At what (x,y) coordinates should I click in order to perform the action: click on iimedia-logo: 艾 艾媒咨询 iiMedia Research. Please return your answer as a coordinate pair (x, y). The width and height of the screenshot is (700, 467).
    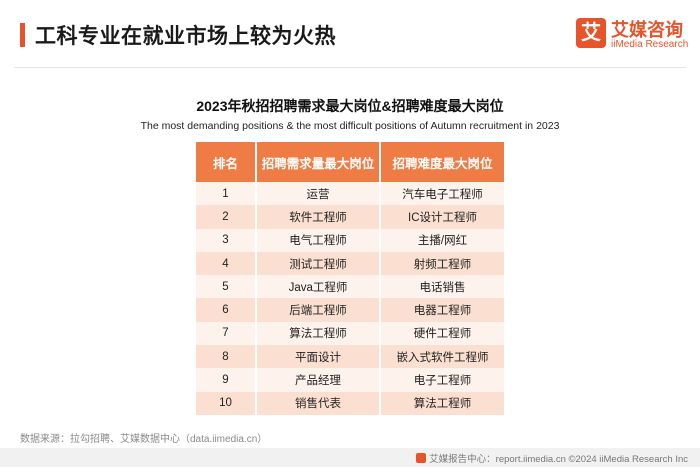
    Looking at the image, I should click on (632, 38).